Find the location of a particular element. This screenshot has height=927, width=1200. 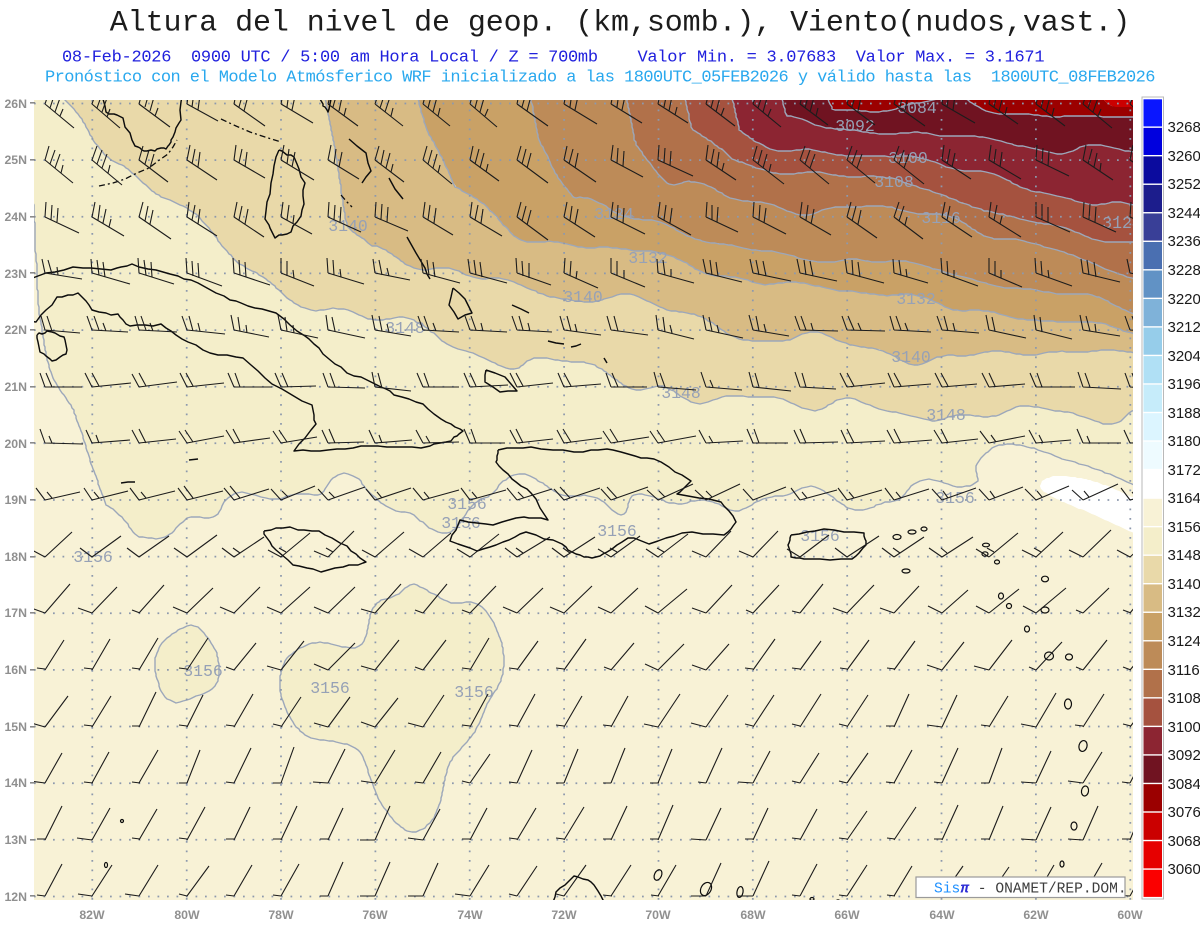

svg-text: 3188 is located at coordinates (1184, 413).